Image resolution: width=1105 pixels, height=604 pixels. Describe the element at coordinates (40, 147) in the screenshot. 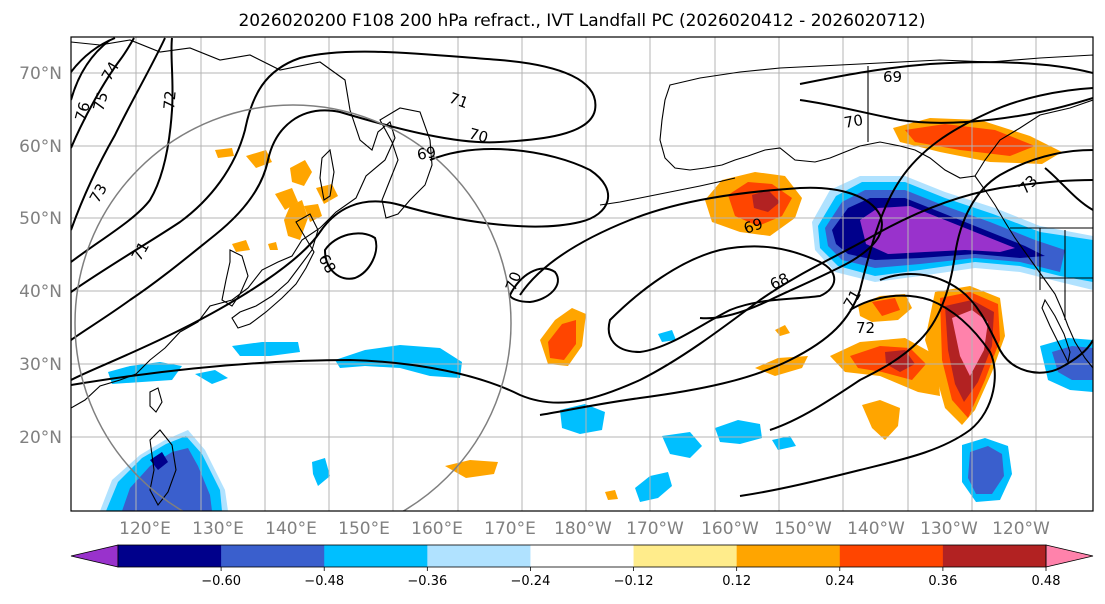

I see `lat-label: 60°N` at that location.